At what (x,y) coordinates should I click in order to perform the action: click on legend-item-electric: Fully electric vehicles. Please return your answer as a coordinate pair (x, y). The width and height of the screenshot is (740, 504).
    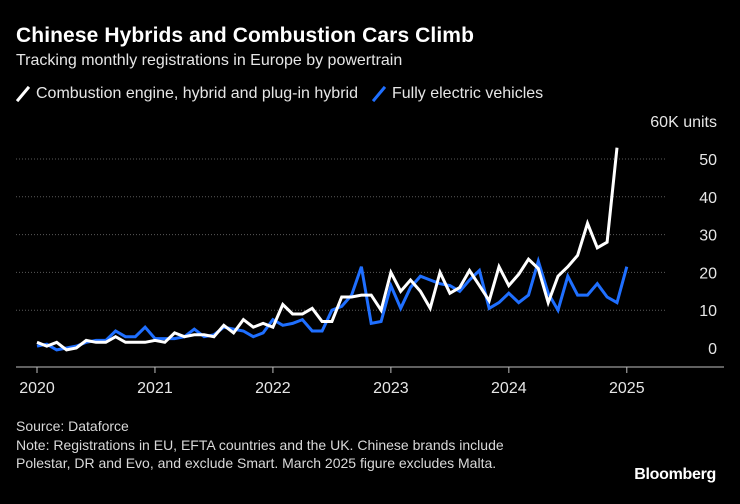
    Looking at the image, I should click on (457, 94).